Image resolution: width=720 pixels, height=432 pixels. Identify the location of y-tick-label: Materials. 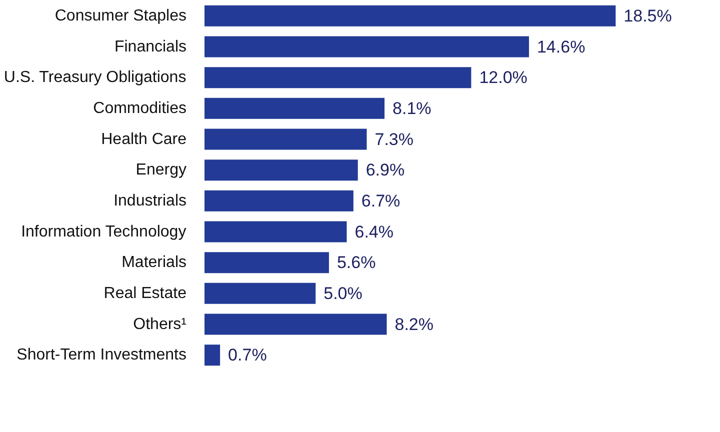
(154, 263).